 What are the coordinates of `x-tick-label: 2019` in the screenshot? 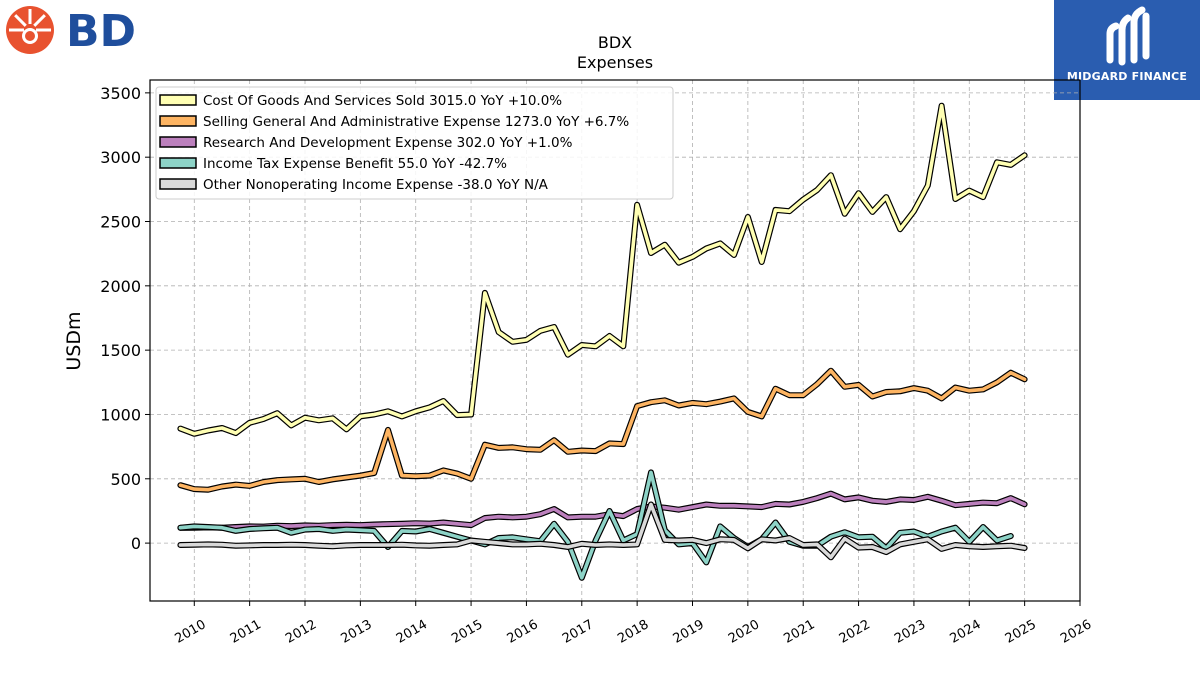 It's located at (689, 632).